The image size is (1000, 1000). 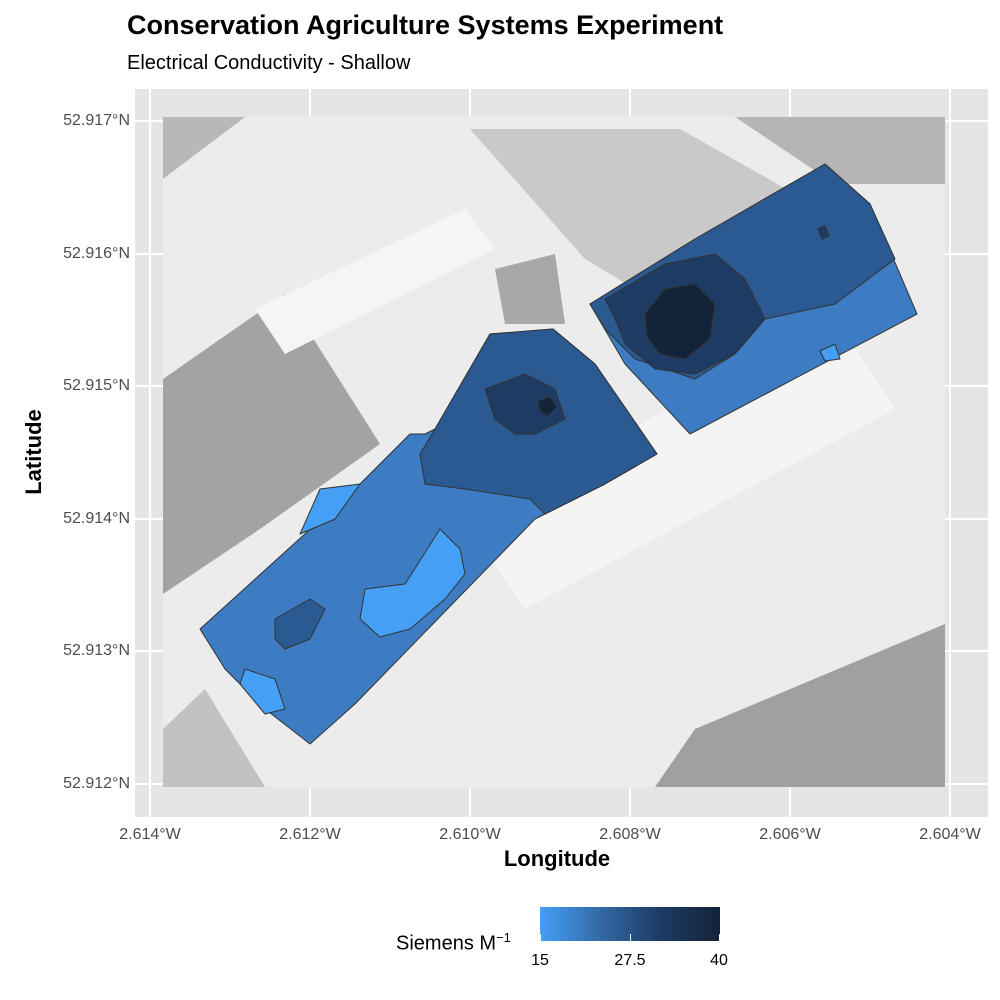 What do you see at coordinates (525, 404) in the screenshot?
I see `contour-band-sw-core` at bounding box center [525, 404].